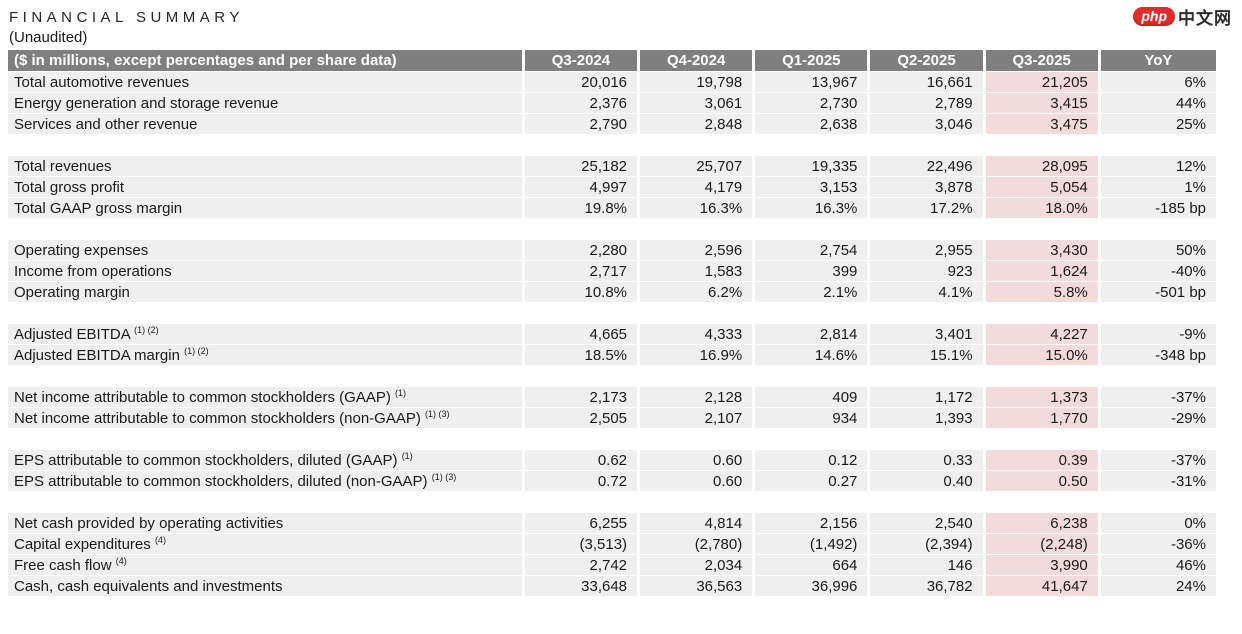 This screenshot has height=634, width=1242. What do you see at coordinates (1043, 250) in the screenshot?
I see `value-cell-q3-2025: 3,430` at bounding box center [1043, 250].